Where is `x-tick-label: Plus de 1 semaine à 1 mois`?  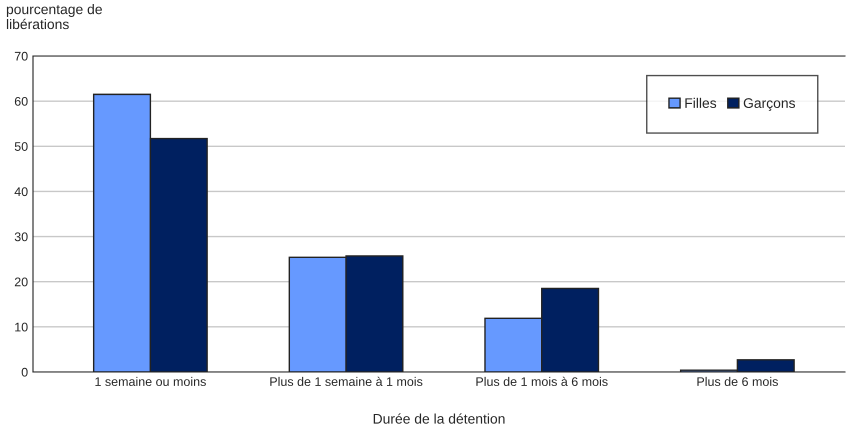
x-tick-label: Plus de 1 semaine à 1 mois is located at coordinates (346, 381).